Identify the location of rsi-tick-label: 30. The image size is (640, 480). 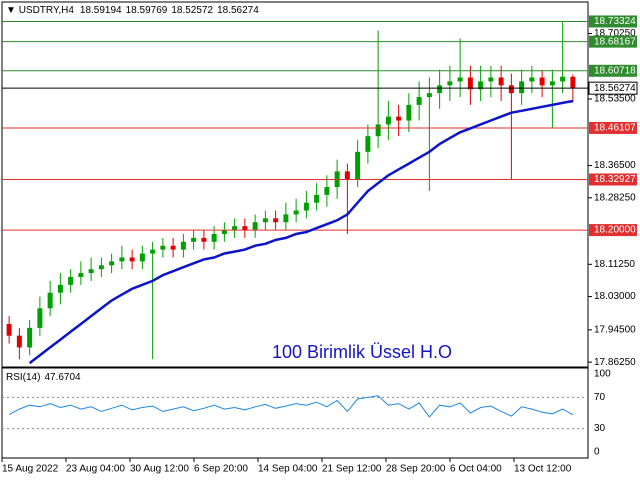
(600, 428).